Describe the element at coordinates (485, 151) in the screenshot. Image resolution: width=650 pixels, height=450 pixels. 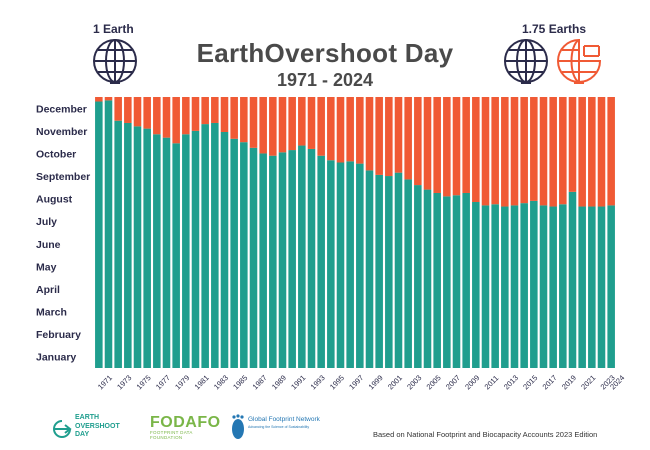
I see `bar-overshoot-remainder-2011` at that location.